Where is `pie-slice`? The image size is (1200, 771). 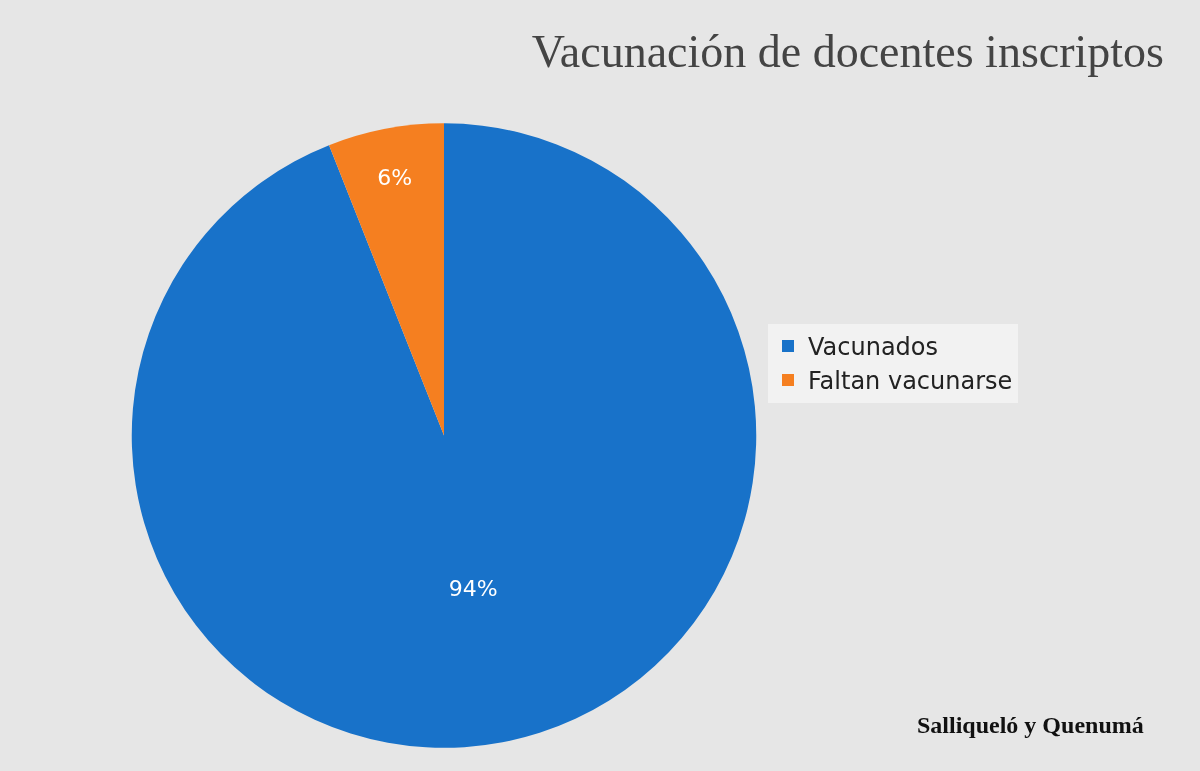 pie-slice is located at coordinates (386, 279).